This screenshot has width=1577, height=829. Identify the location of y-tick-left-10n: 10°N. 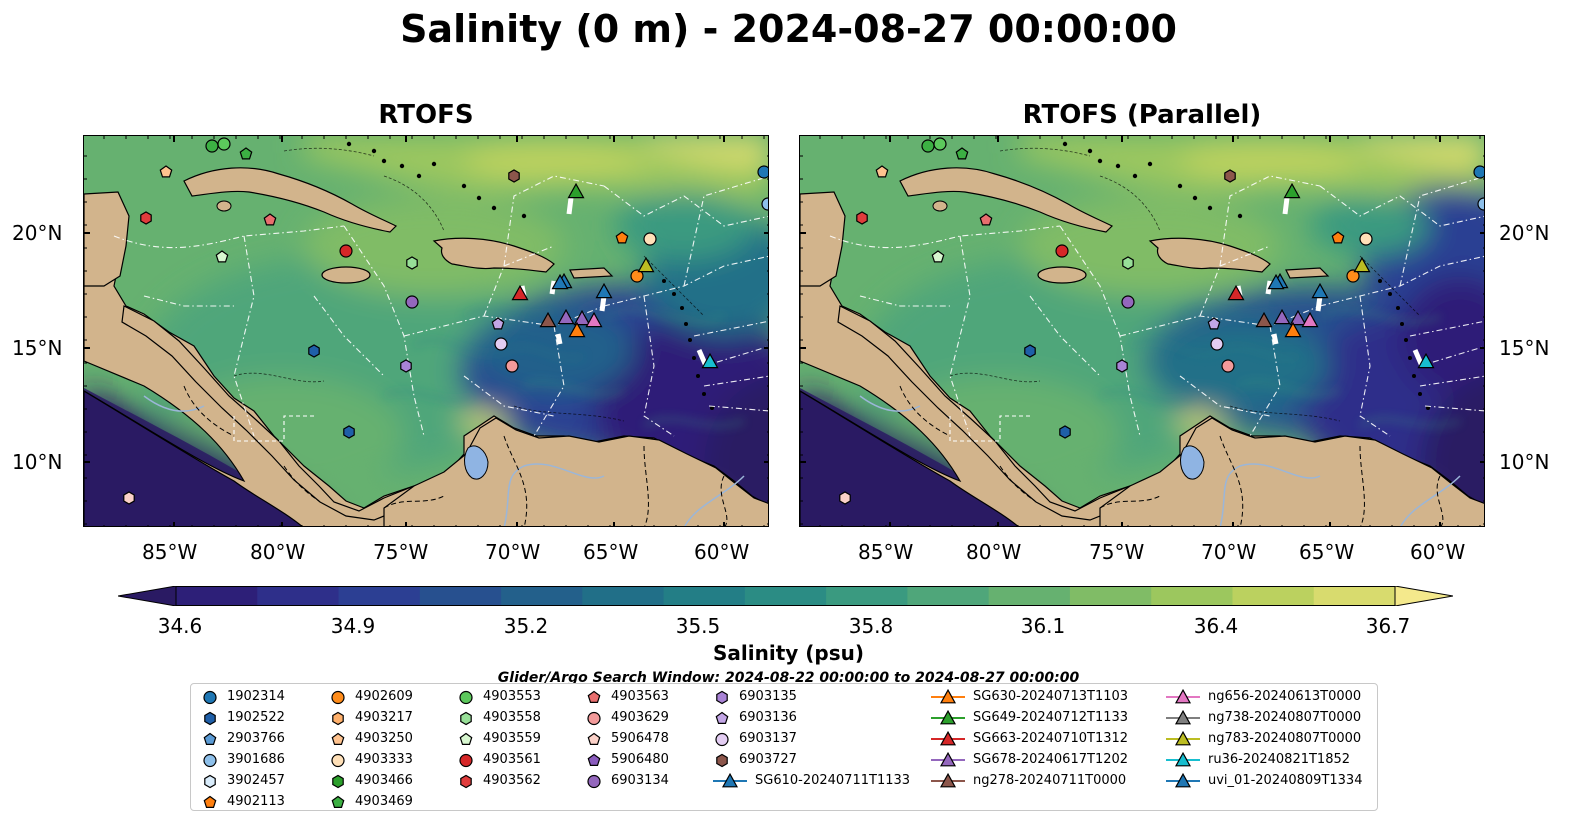
(37, 462).